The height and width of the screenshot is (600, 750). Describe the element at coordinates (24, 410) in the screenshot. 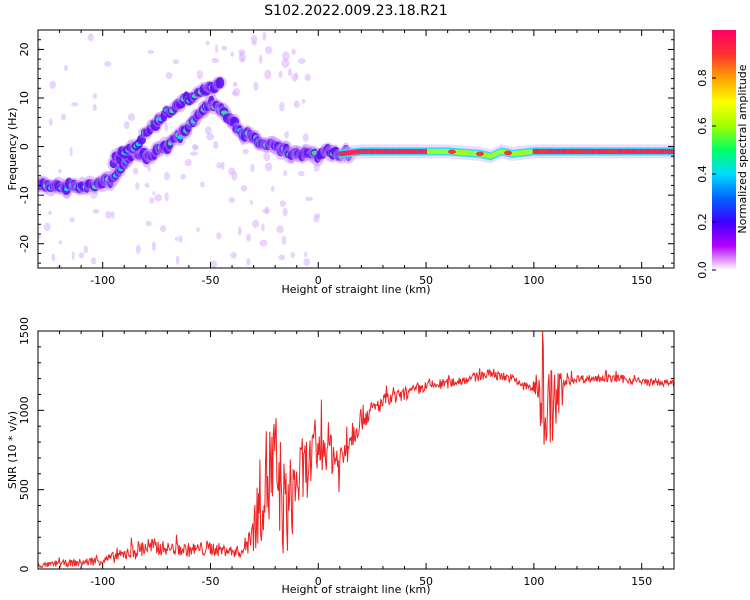

I see `y-tick-label: 1000` at that location.